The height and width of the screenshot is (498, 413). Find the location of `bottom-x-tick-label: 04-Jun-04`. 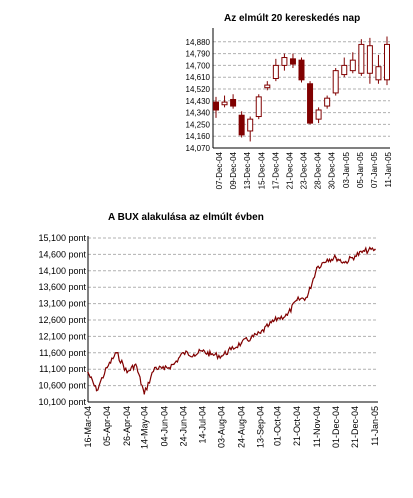

bottom-x-tick-label: 04-Jun-04 is located at coordinates (164, 426).